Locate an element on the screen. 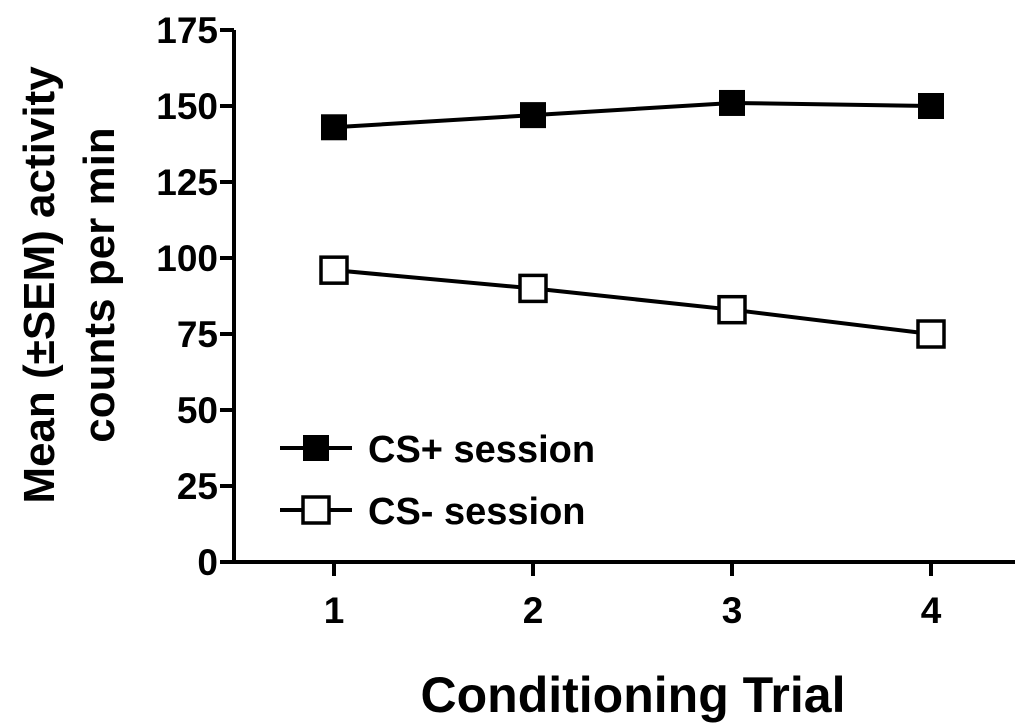 This screenshot has height=728, width=1020. legend-item-2: CS- session is located at coordinates (433, 512).